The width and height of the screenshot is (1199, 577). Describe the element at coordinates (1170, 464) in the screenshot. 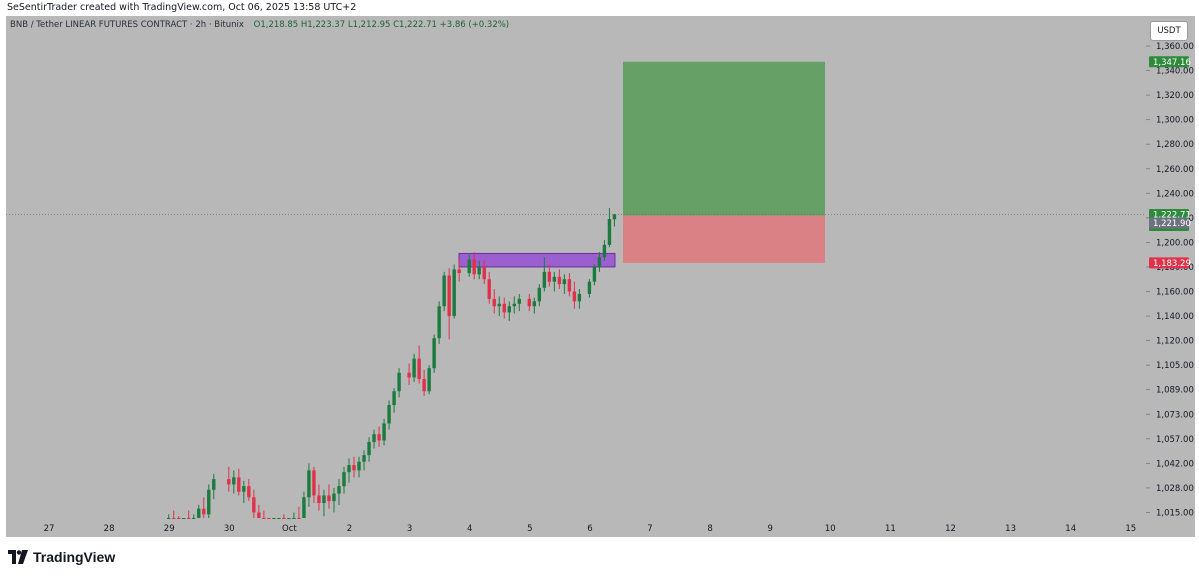

I see `price-tick: 1,042.00` at that location.